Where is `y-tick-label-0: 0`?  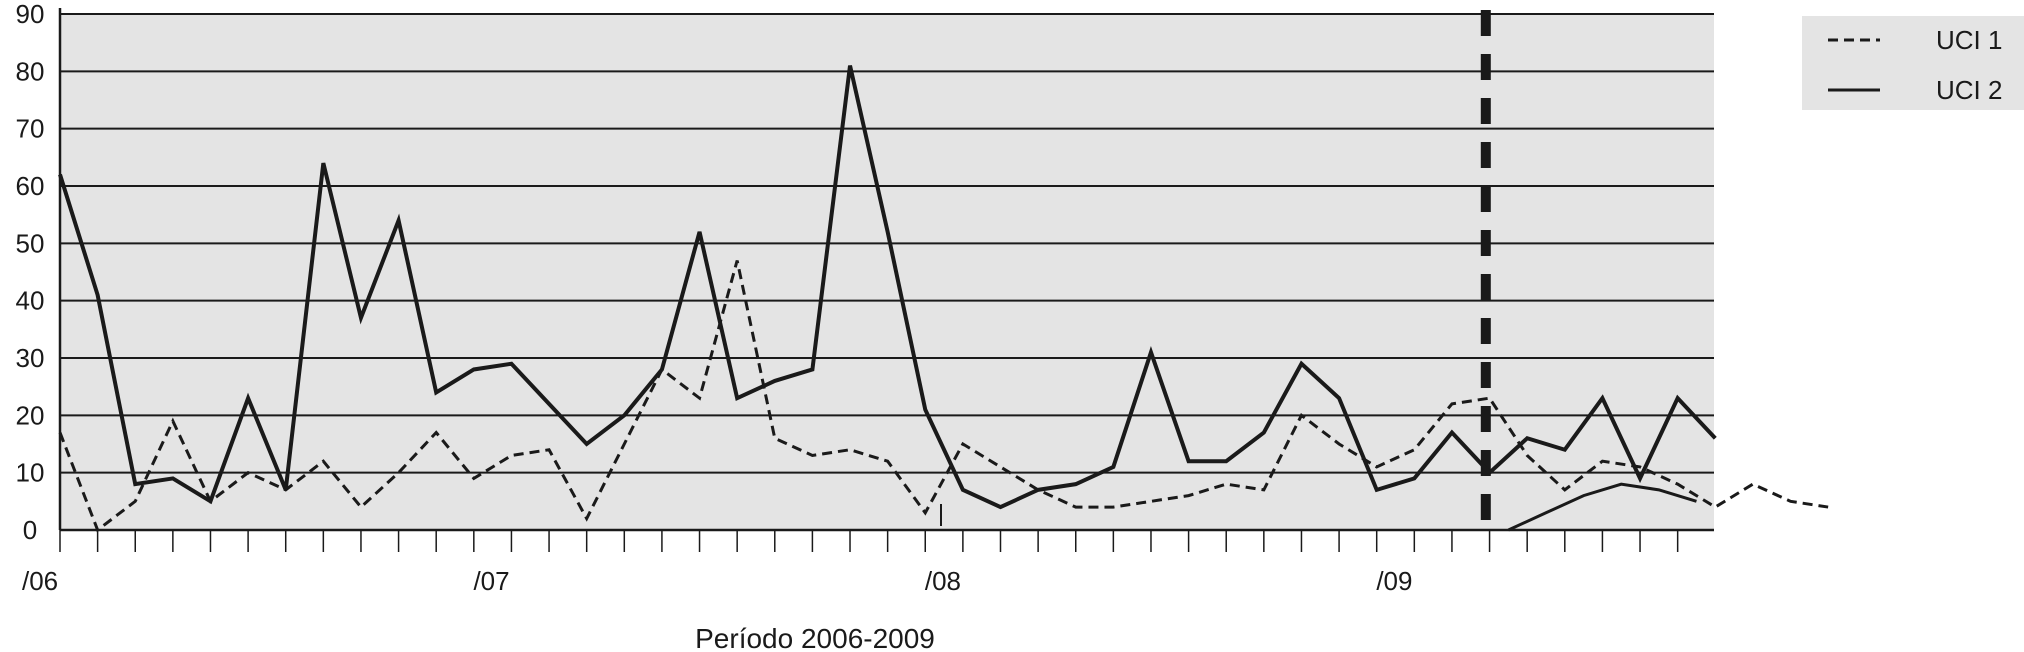 y-tick-label-0: 0 is located at coordinates (30, 530).